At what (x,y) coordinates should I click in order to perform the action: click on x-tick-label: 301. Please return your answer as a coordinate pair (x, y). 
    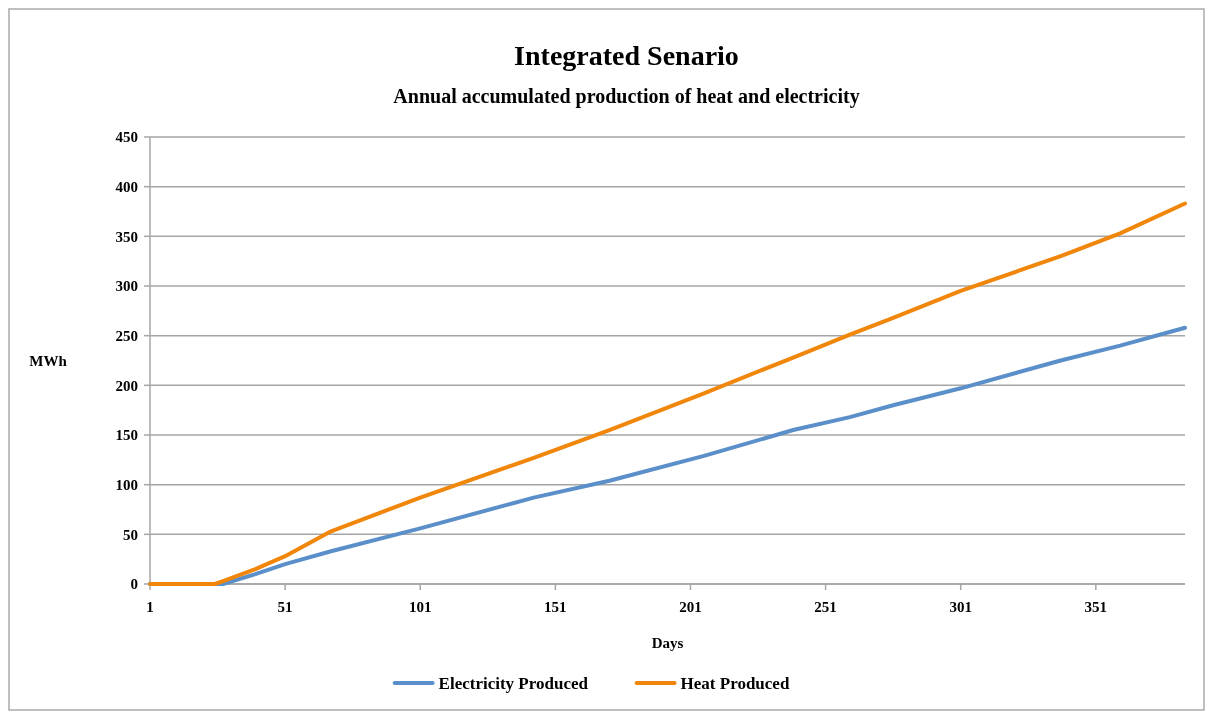
    Looking at the image, I should click on (960, 607).